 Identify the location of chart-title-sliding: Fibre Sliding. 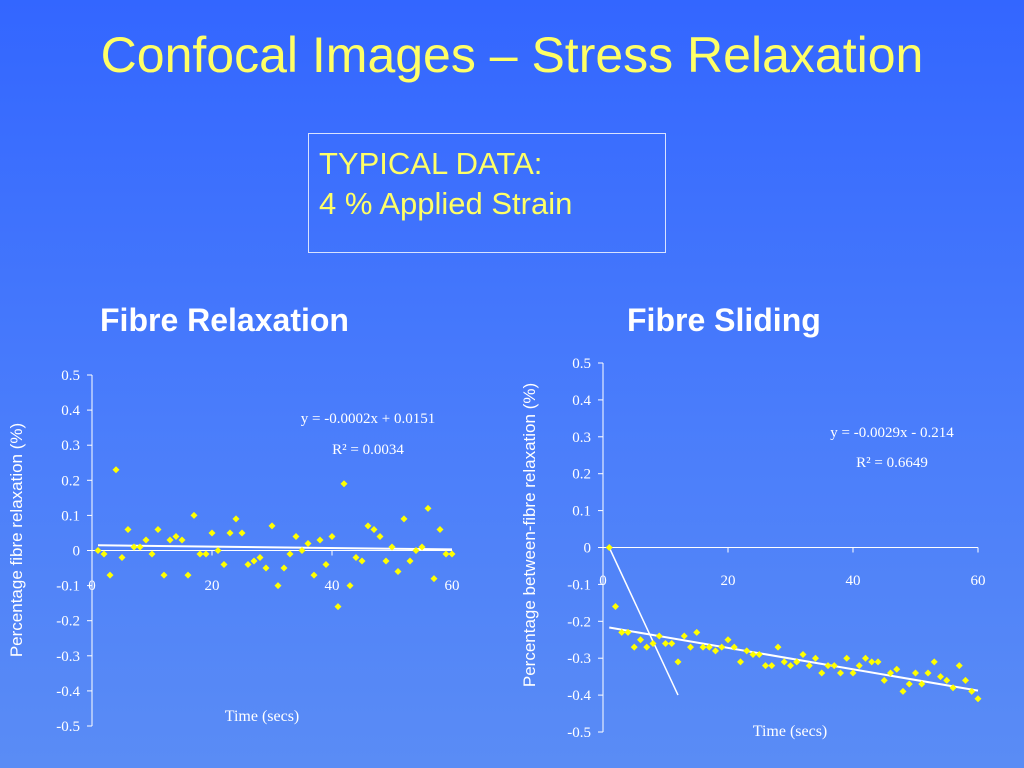
(724, 320).